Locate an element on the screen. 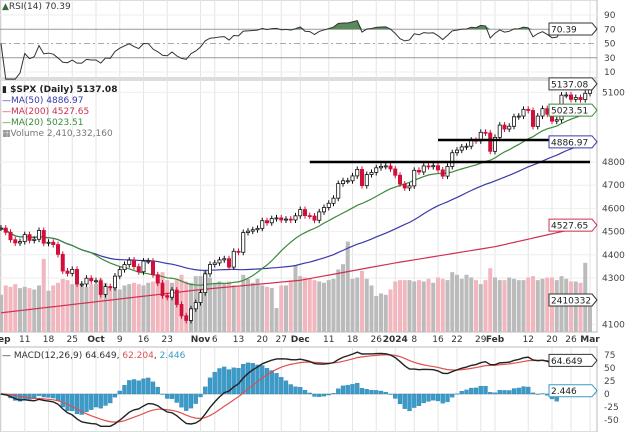 This screenshot has width=640, height=432. ma200-value-tag: 4527.65 is located at coordinates (573, 225).